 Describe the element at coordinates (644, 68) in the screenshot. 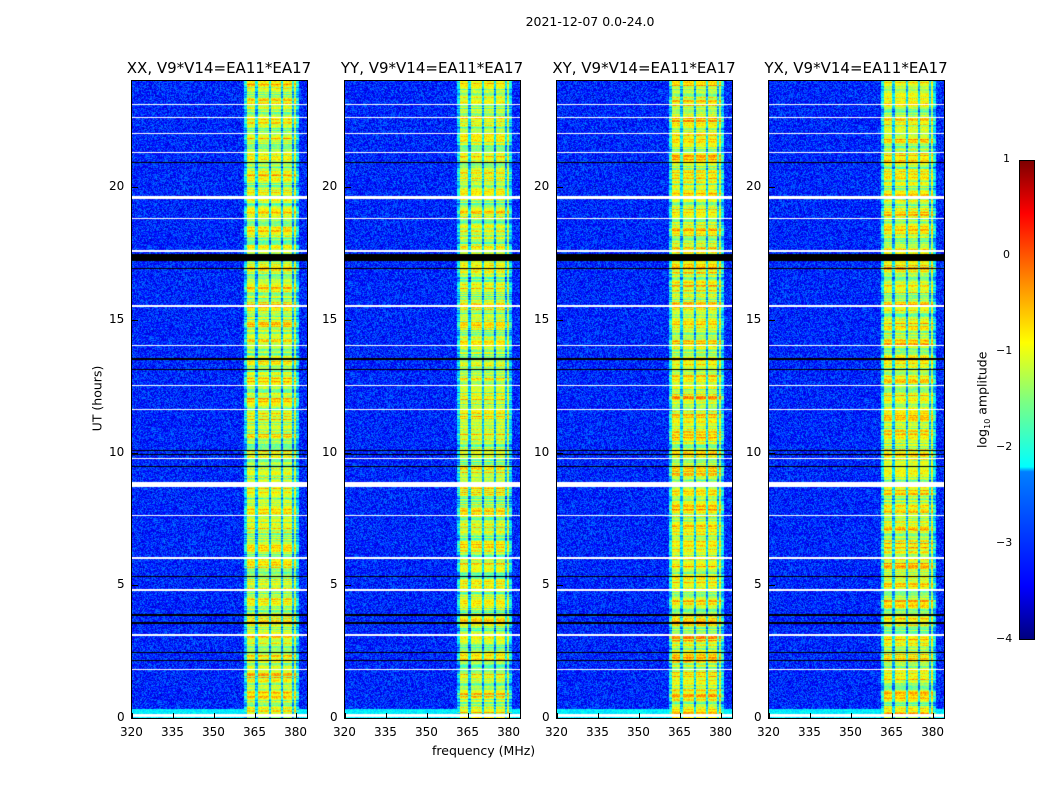

I see `panel-title: XY, V9*V14=EA11*EA17` at that location.